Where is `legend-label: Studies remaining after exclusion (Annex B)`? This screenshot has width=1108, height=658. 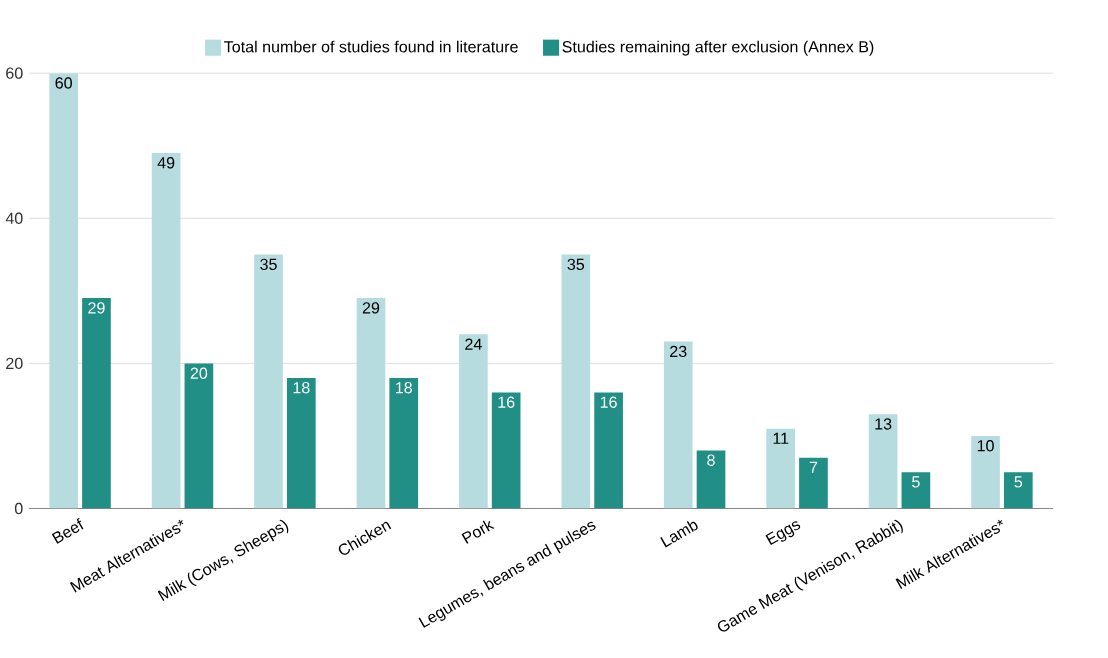
legend-label: Studies remaining after exclusion (Annex B) is located at coordinates (718, 48).